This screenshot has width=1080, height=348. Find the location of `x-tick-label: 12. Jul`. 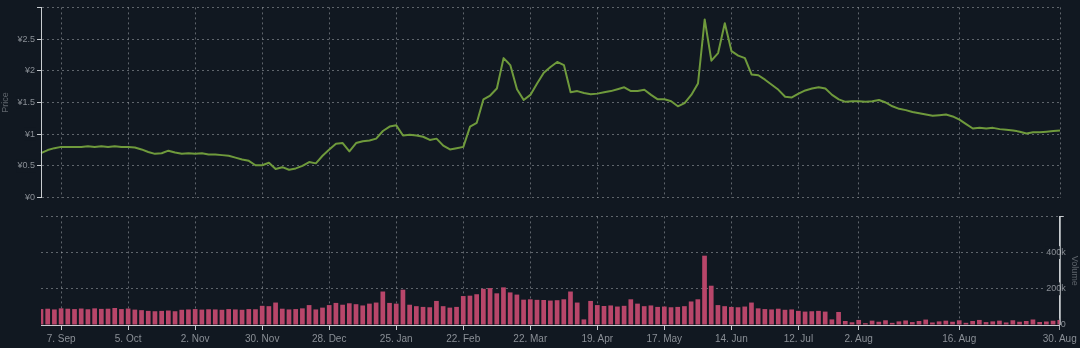

x-tick-label: 12. Jul is located at coordinates (798, 338).